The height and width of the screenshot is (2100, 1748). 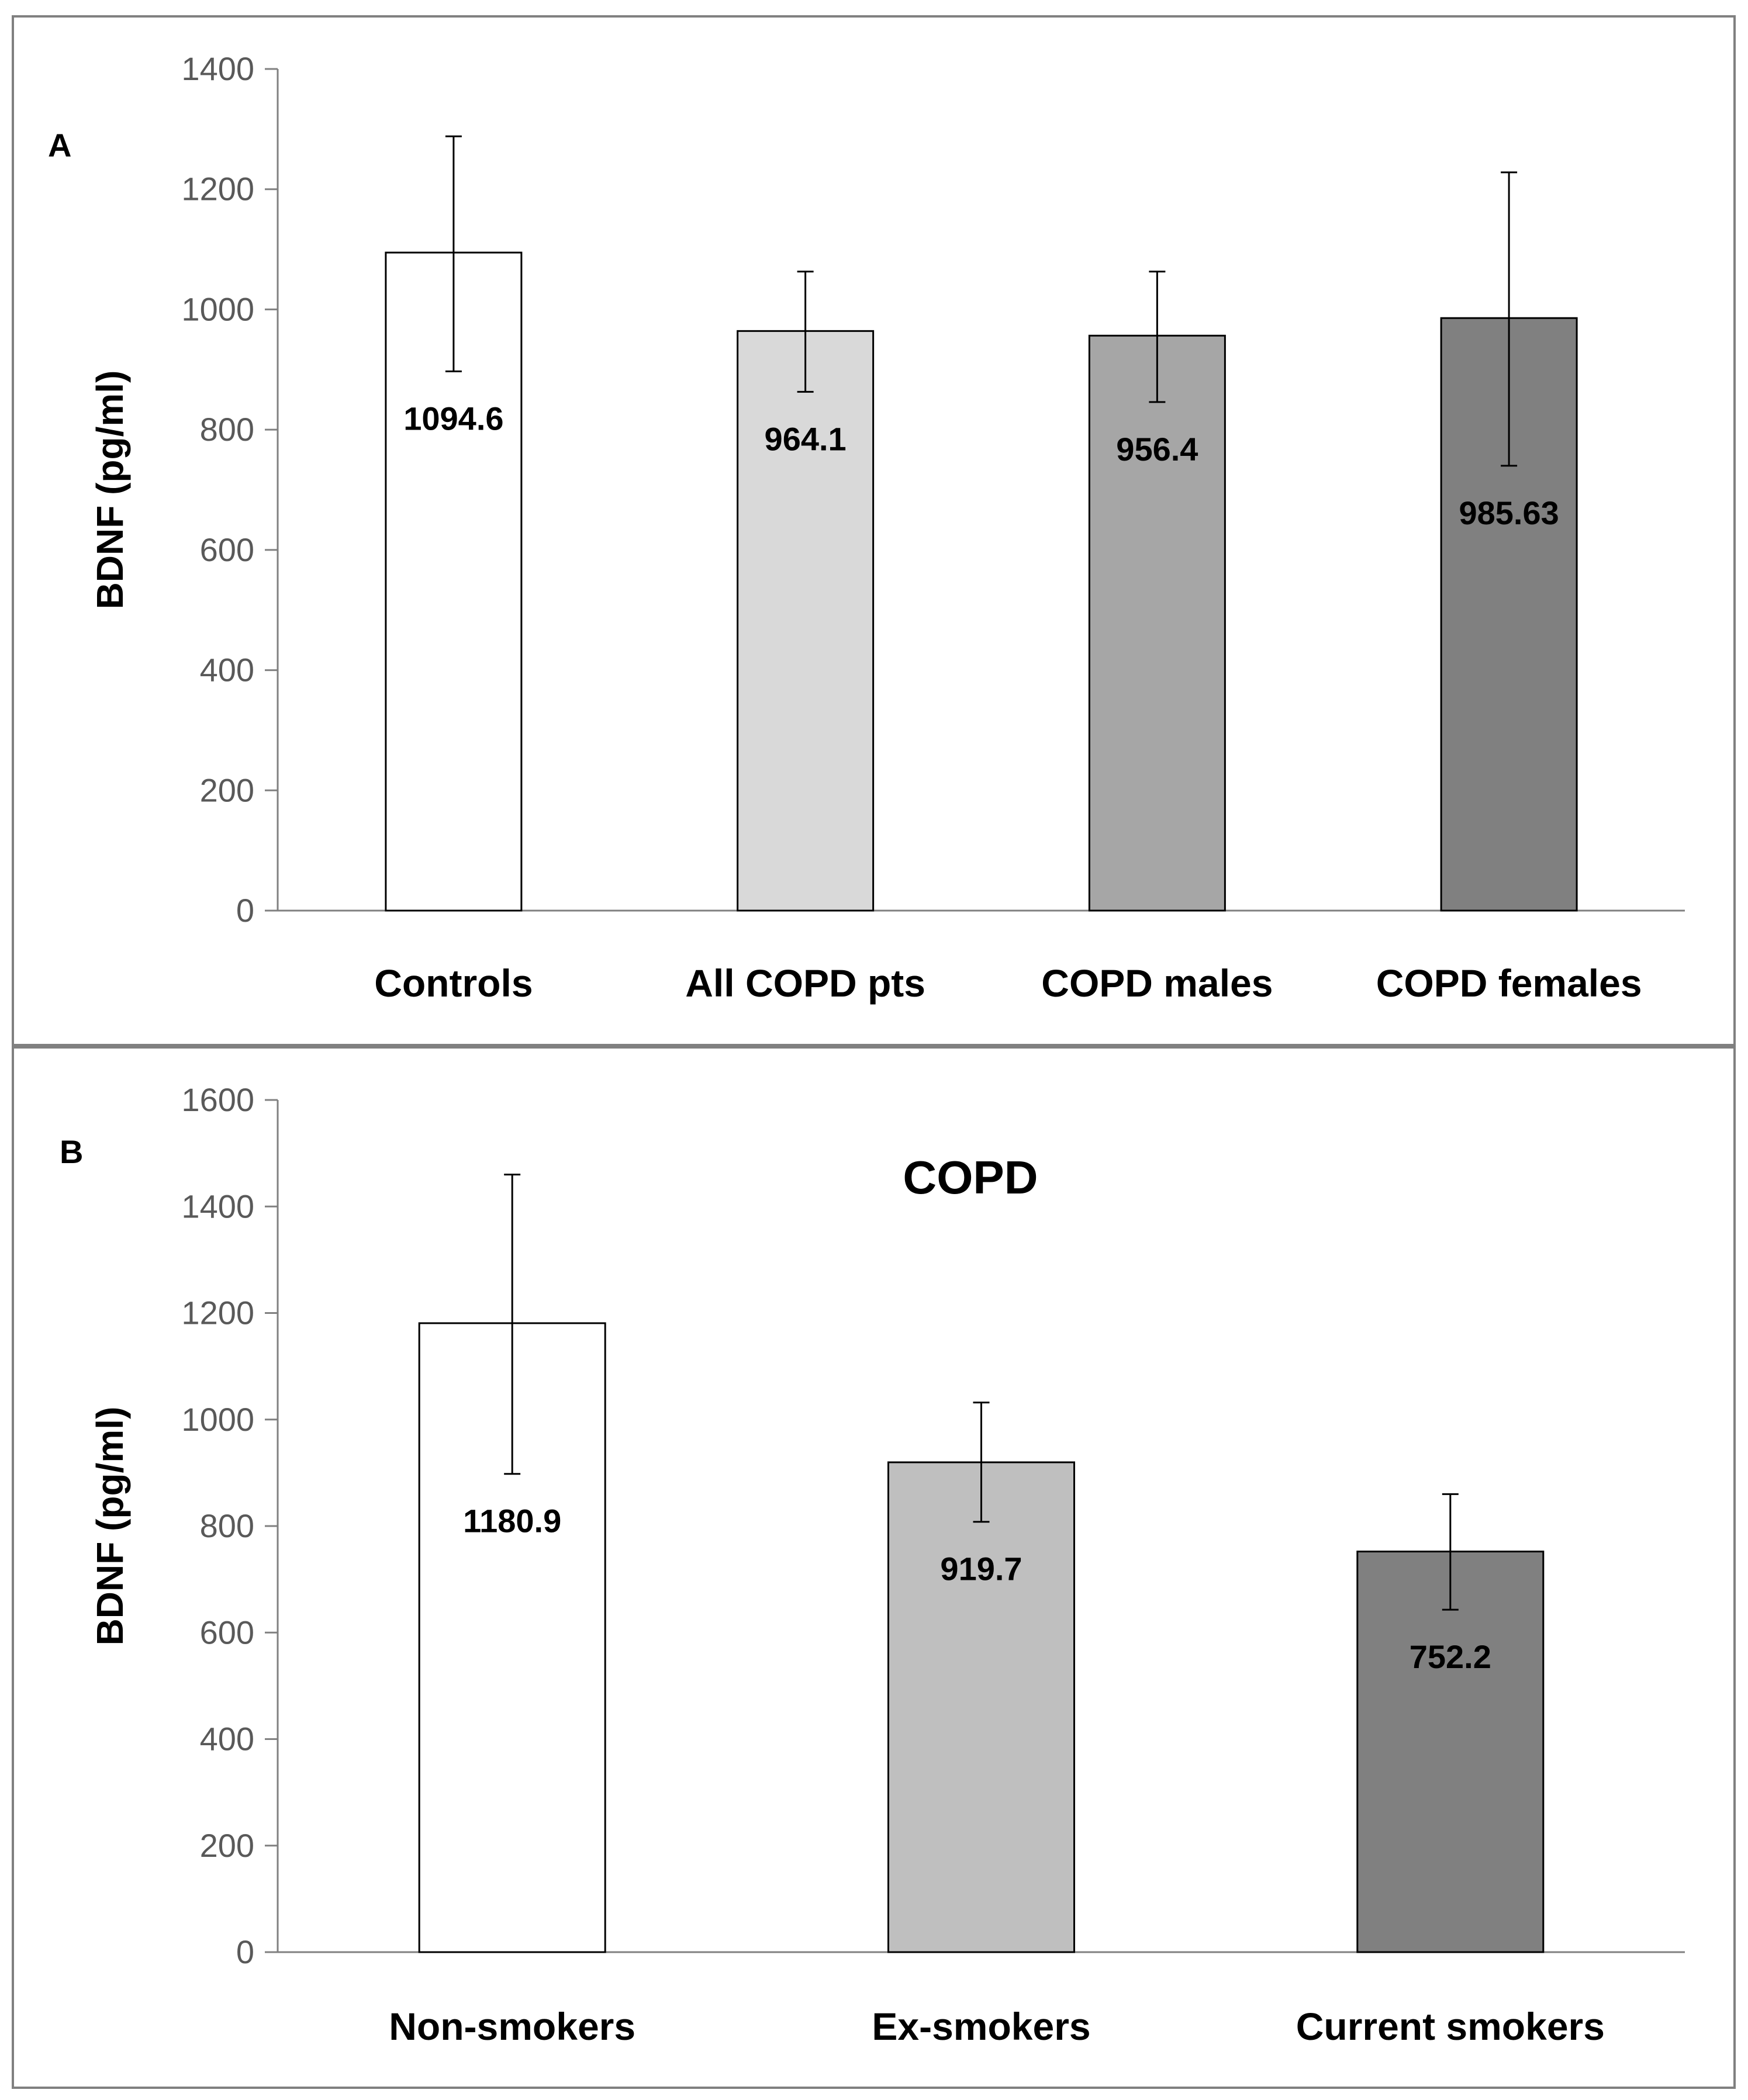 I want to click on panel-b-category-label: Non-smokers, so click(x=512, y=2026).